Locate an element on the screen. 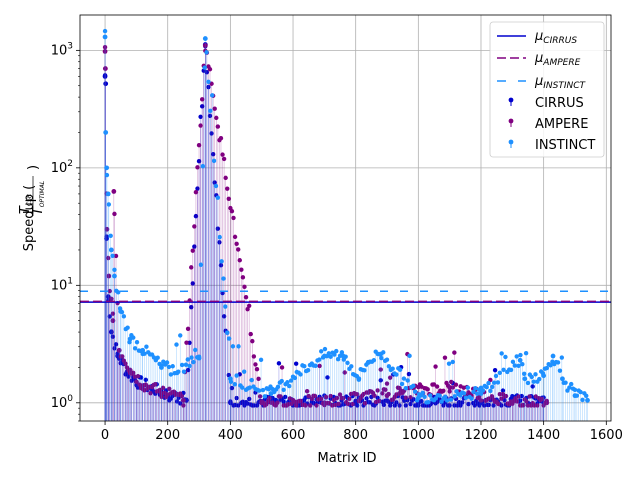 This screenshot has width=640, height=480. x-tick-label: 800 is located at coordinates (355, 435).